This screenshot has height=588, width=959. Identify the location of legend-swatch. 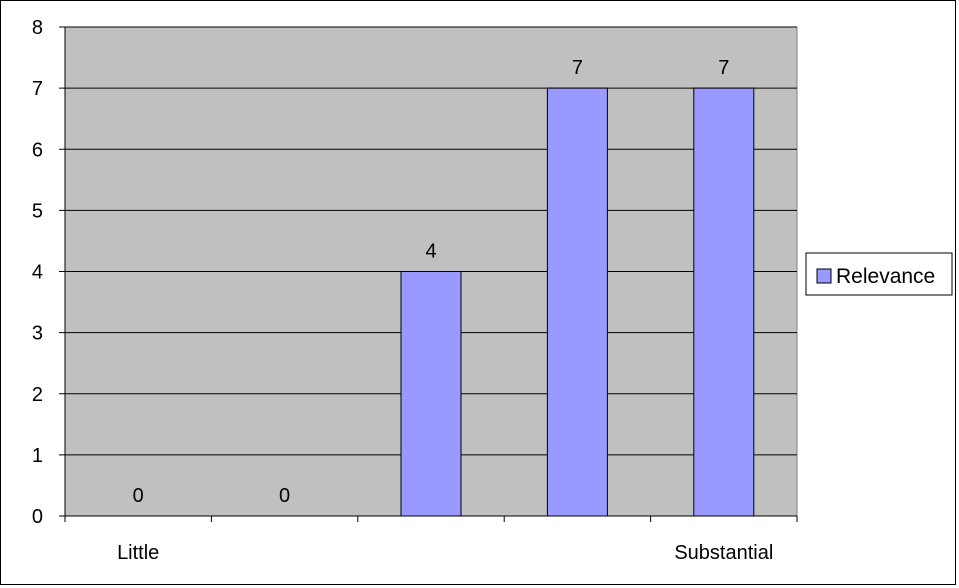
(824, 276).